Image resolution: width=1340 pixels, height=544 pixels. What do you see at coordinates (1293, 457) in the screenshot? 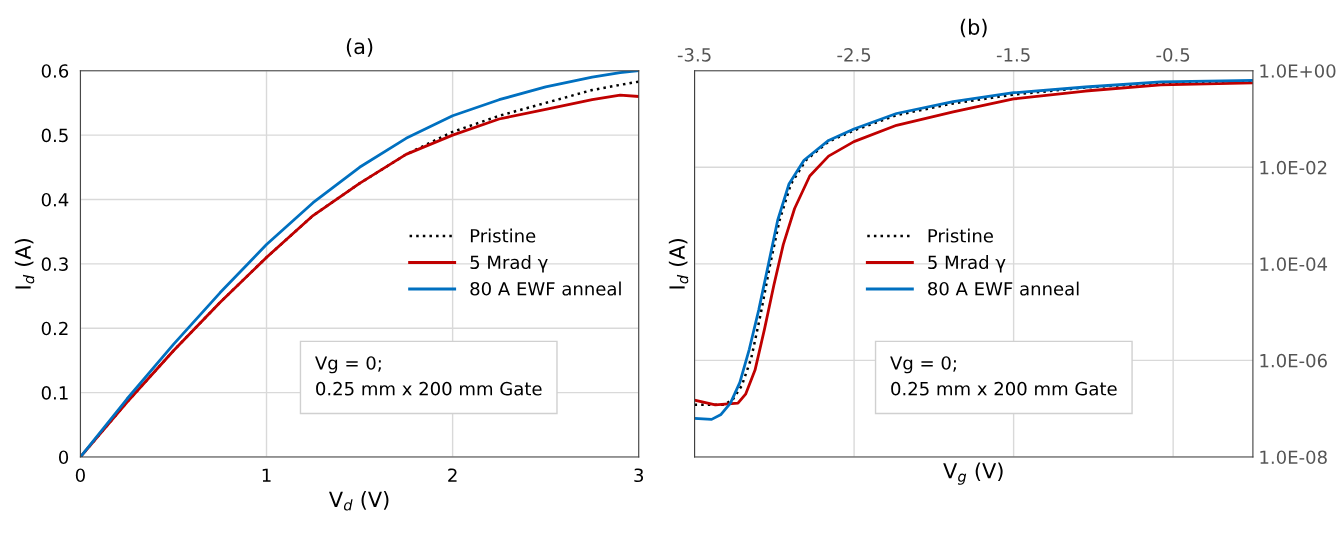
I see `y-tick-label: 1.0E-08` at bounding box center [1293, 457].